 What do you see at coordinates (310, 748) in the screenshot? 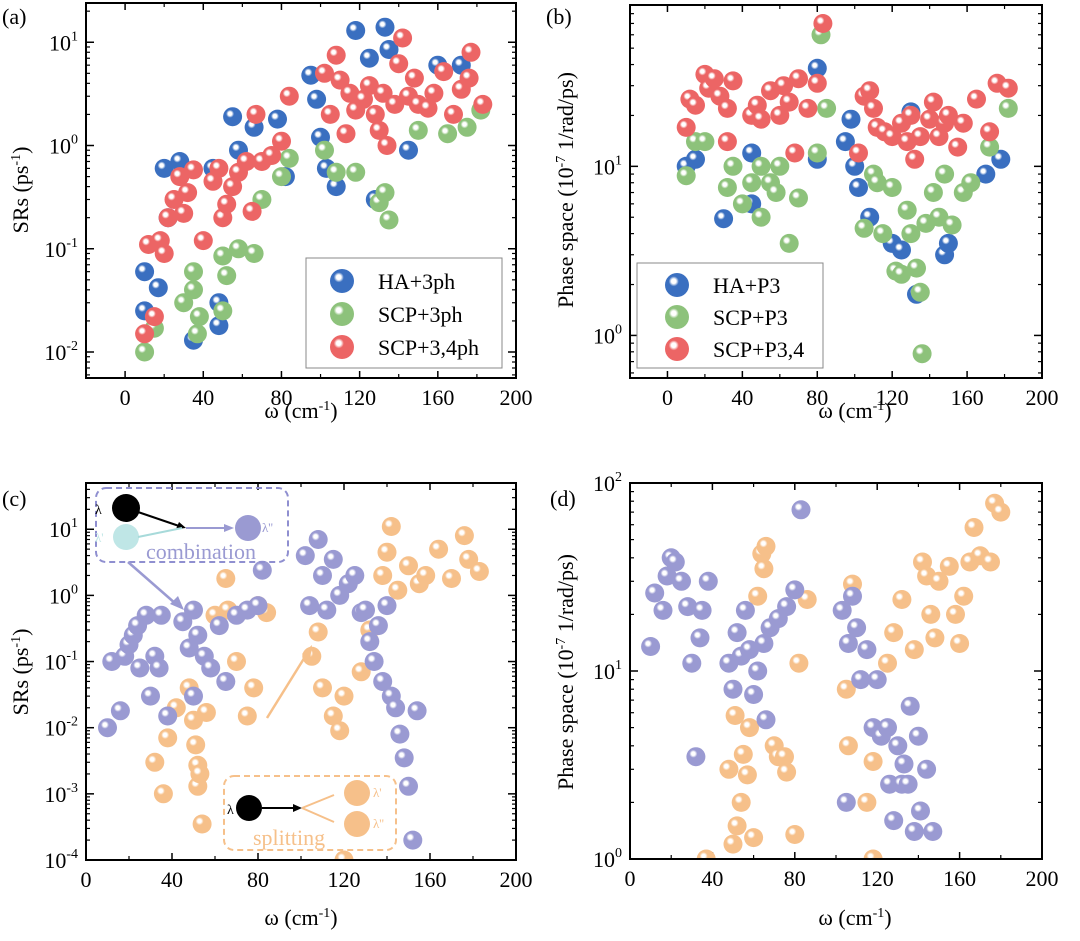
I see `splitting-inset: λ λ' λ'' splitting` at bounding box center [310, 748].